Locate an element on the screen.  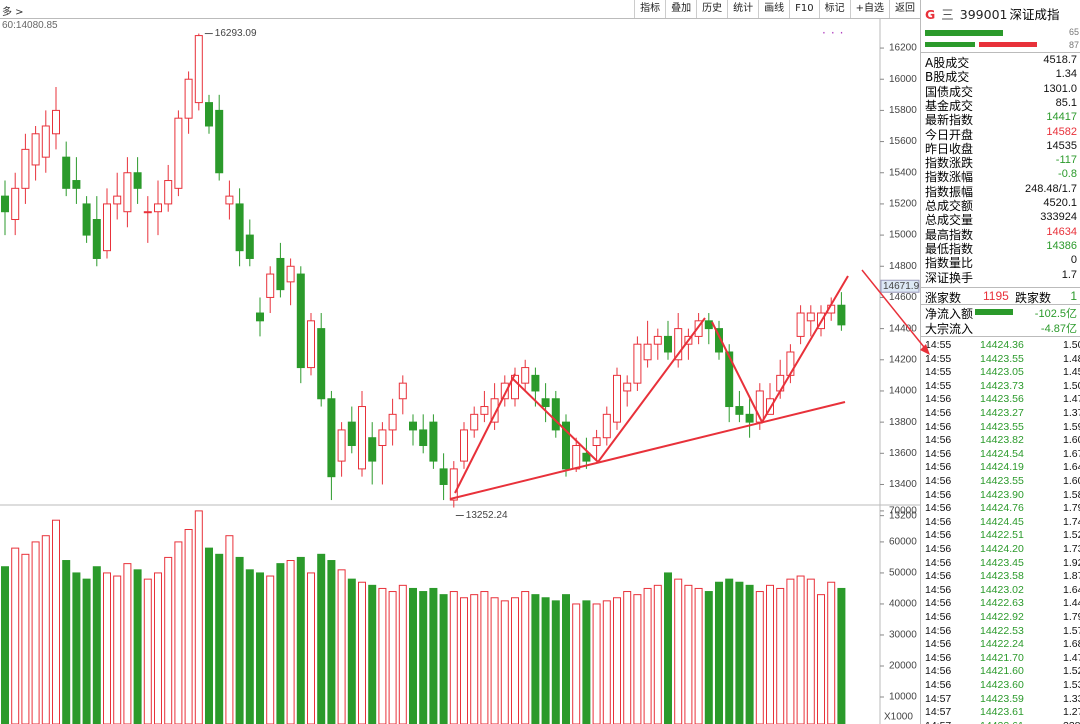
y-tick-label: 16000 is located at coordinates (903, 79).